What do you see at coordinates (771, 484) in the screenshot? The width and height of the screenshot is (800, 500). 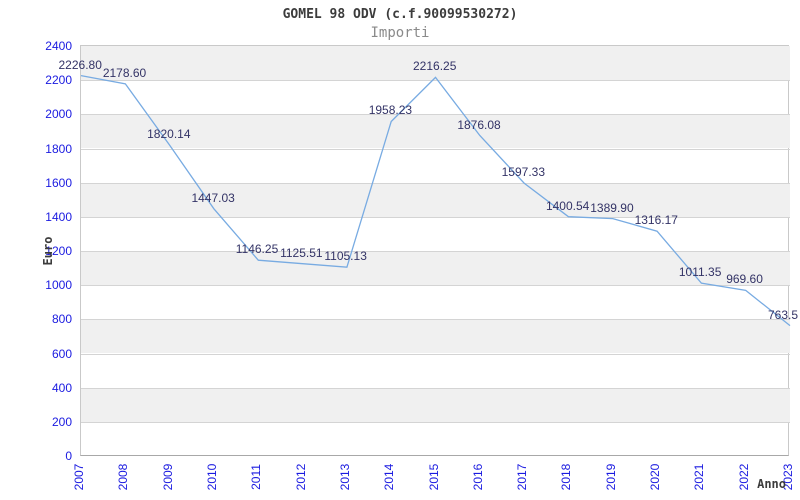 I see `x-axis-title: Anno` at bounding box center [771, 484].